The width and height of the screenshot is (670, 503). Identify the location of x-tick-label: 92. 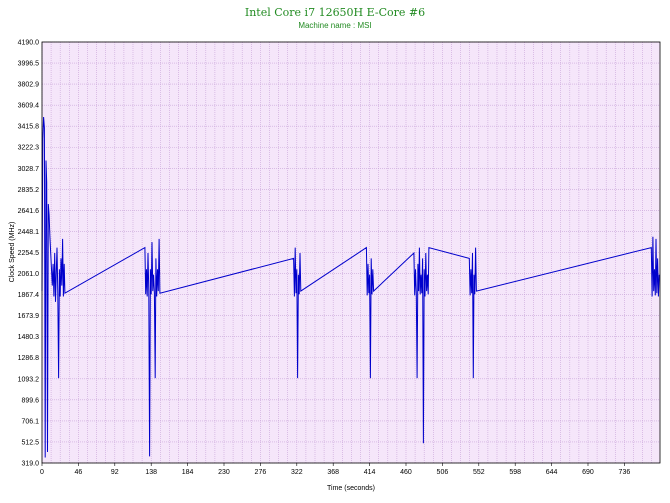
(115, 472).